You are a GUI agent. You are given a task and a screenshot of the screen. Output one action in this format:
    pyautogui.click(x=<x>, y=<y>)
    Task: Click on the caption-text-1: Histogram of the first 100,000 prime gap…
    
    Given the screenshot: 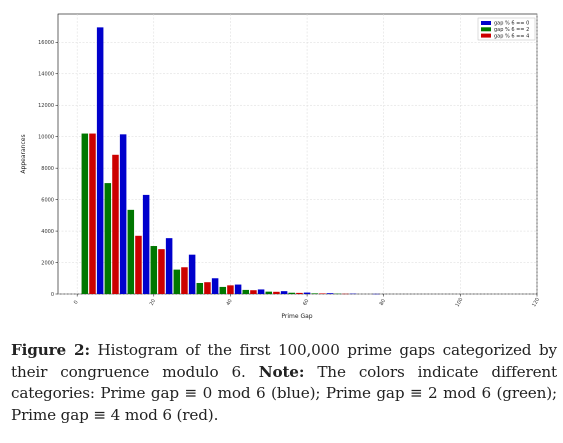 What is the action you would take?
    pyautogui.click(x=284, y=361)
    